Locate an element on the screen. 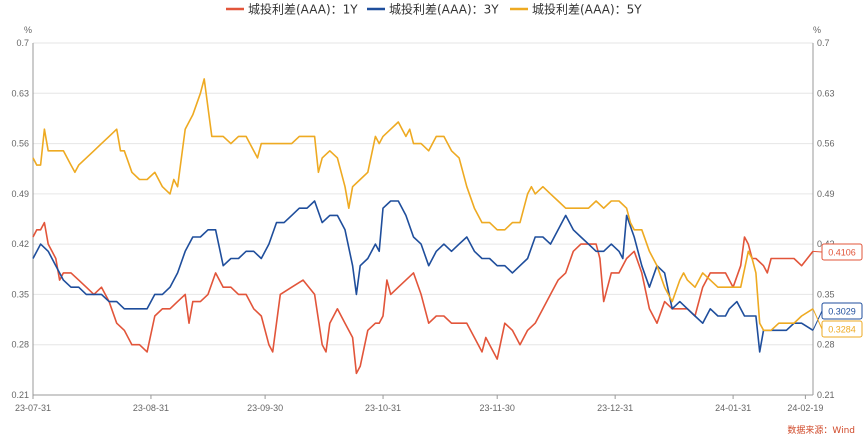  y-tick-label-right: 0.49 is located at coordinates (826, 194).